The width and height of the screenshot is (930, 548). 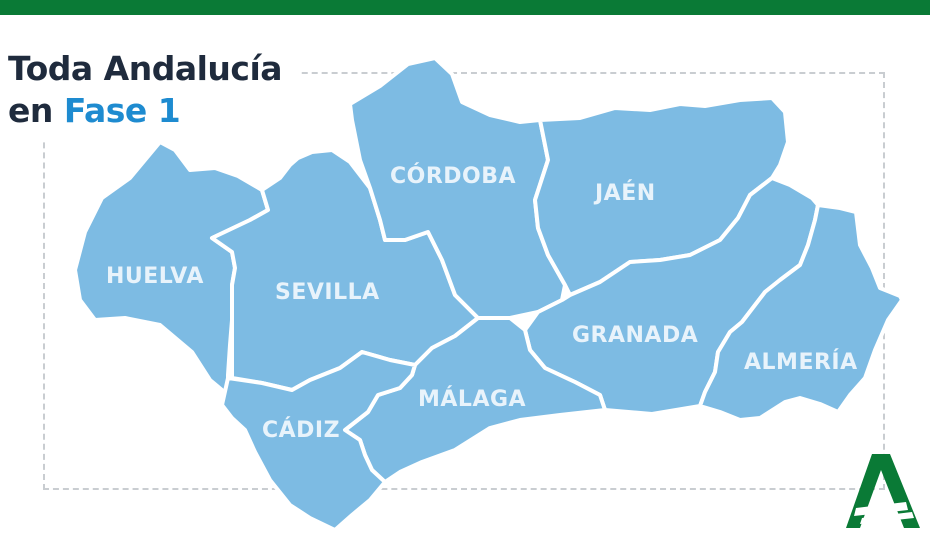 I want to click on label-granada: GRANADA, so click(x=635, y=335).